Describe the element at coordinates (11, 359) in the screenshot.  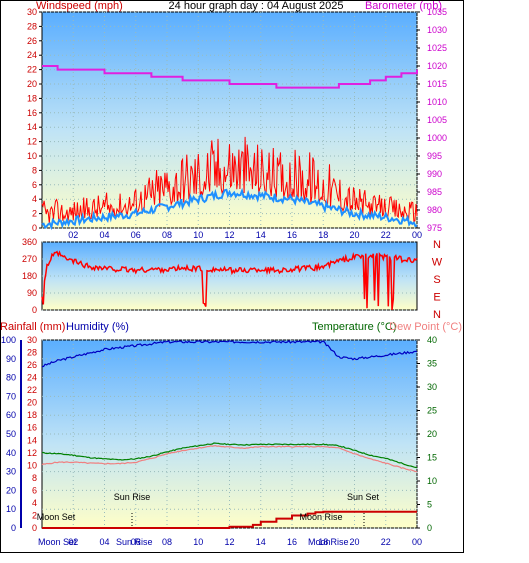
I see `humidity-tick-label: 90` at that location.